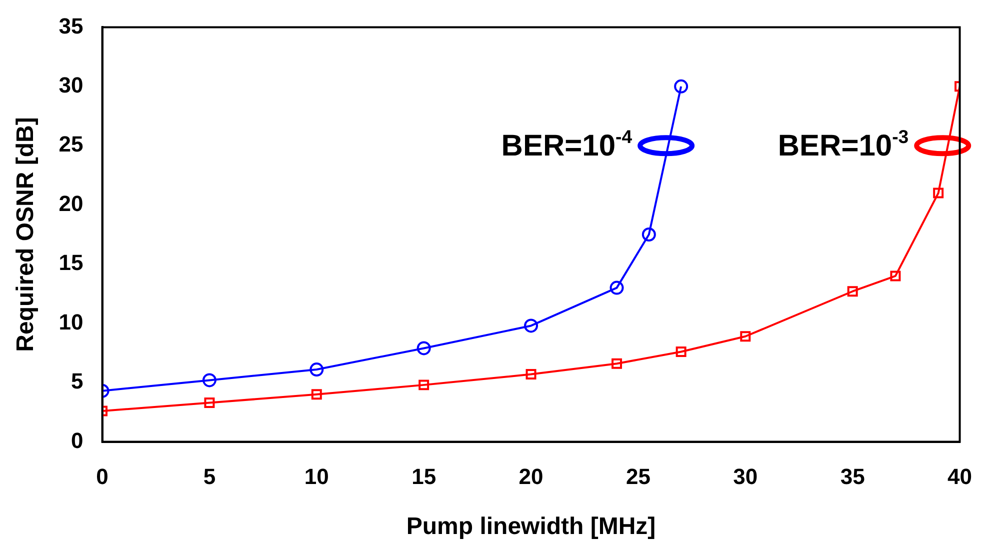 This screenshot has height=552, width=990. I want to click on y-tick-label: 35, so click(71, 25).